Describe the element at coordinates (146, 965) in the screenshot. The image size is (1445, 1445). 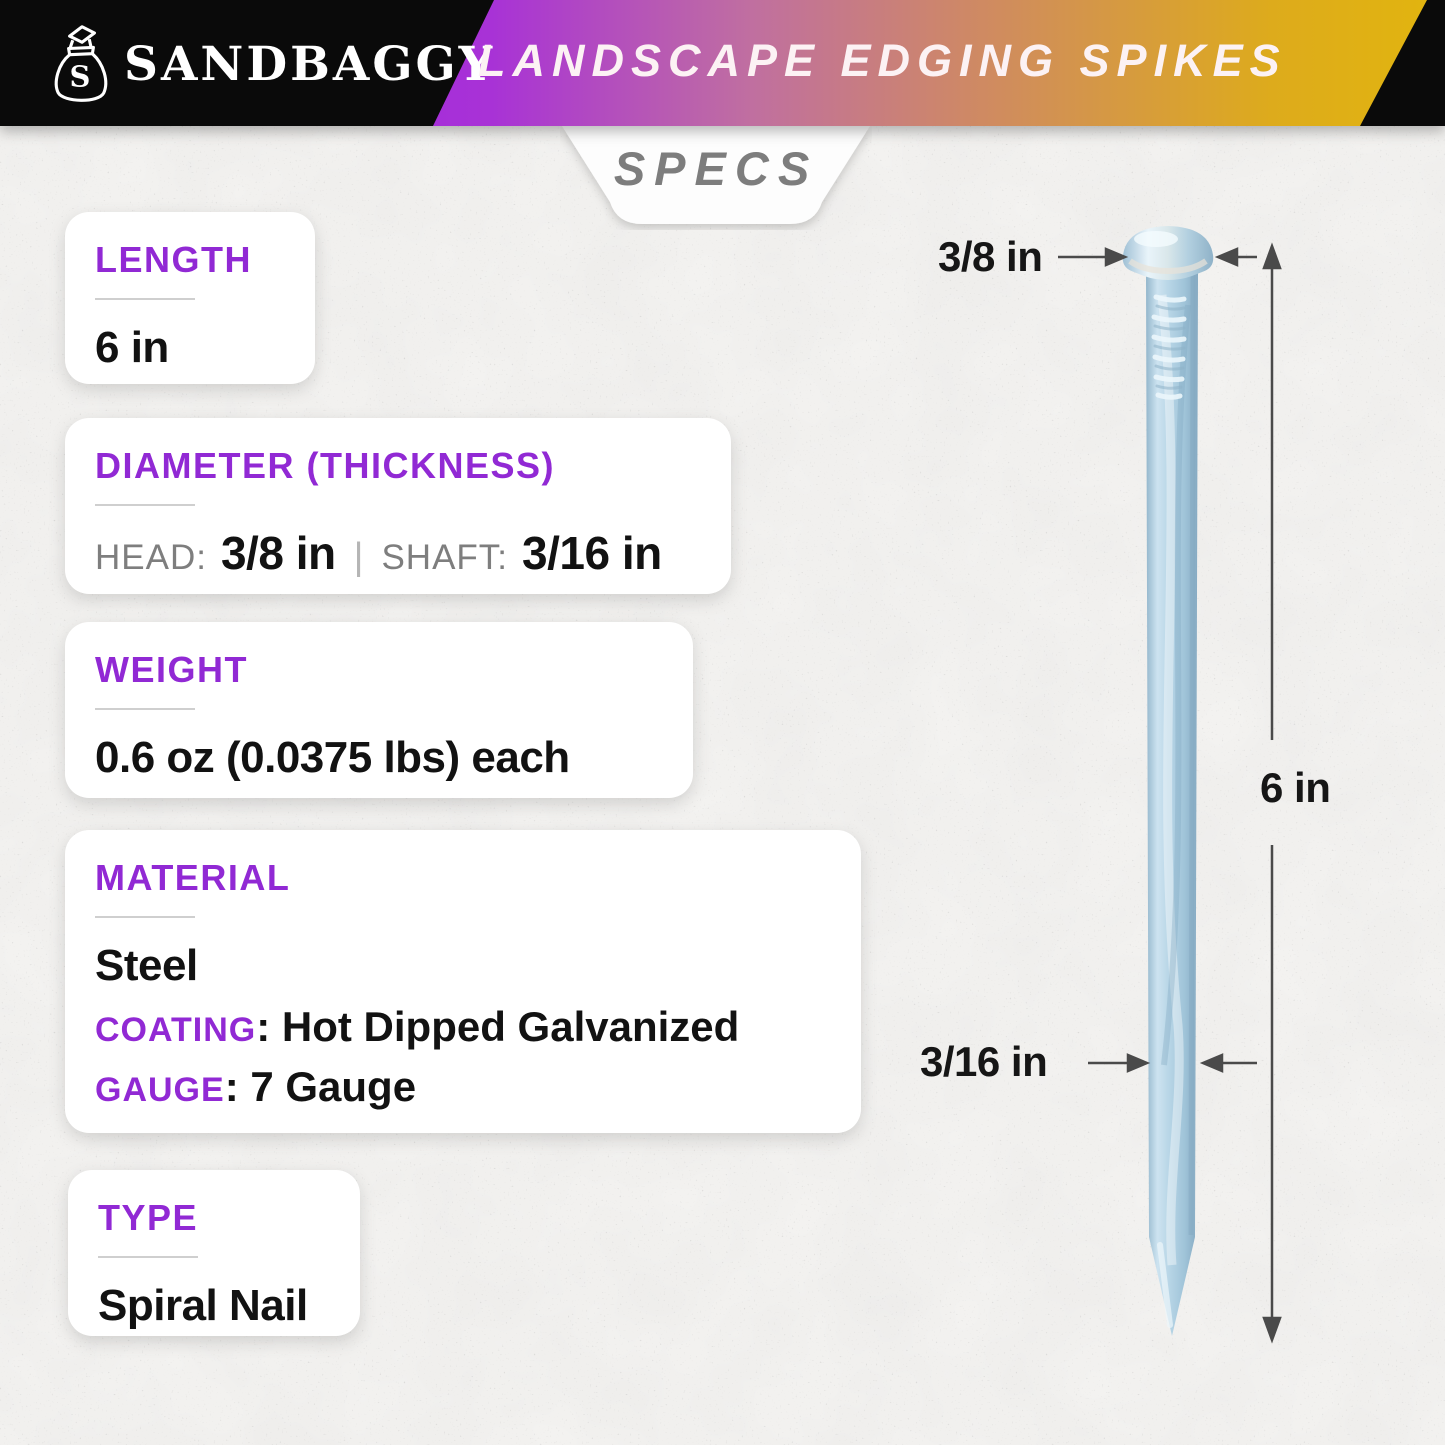
I see `card-material-value: Steel` at that location.